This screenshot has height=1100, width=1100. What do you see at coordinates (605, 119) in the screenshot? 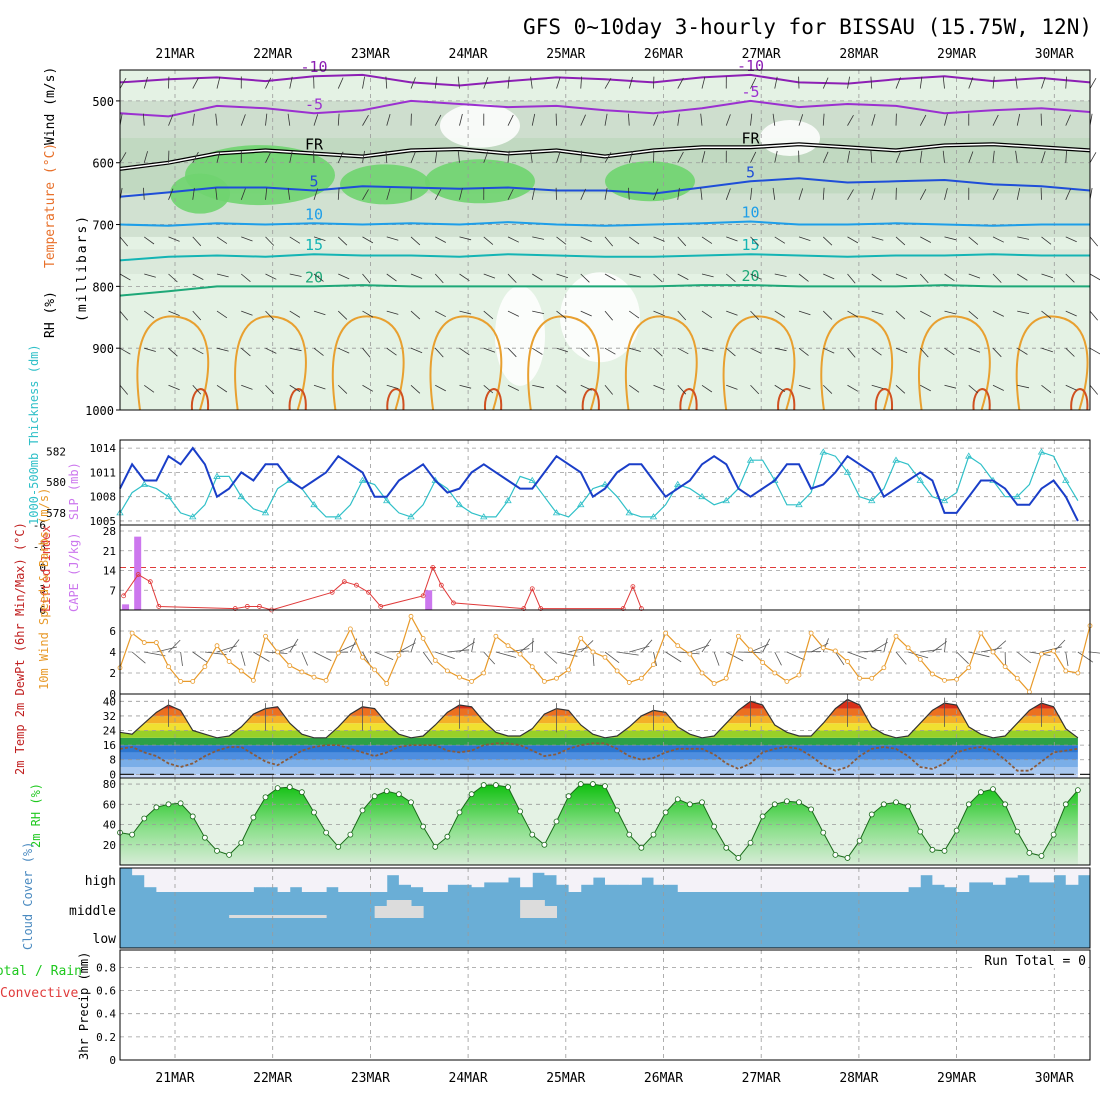
I see `rh-band` at bounding box center [605, 119].